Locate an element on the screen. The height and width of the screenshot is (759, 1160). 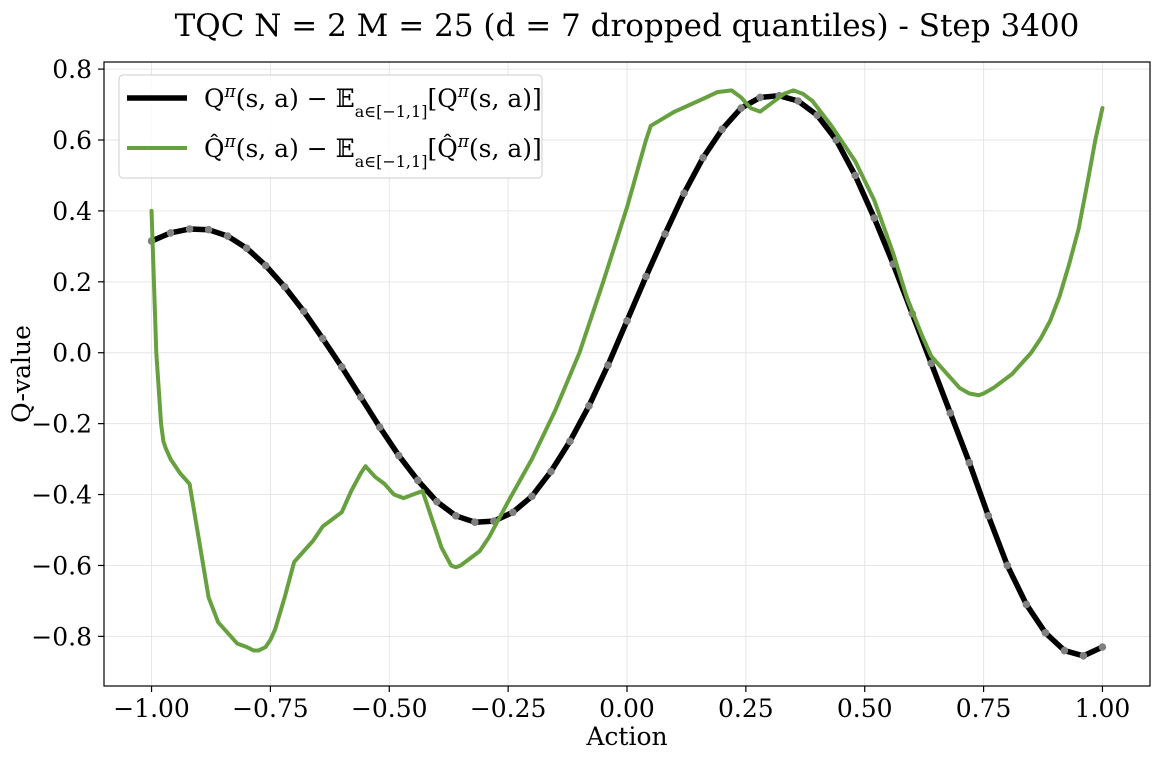
y-tick-label: 0.4 is located at coordinates (72, 211).